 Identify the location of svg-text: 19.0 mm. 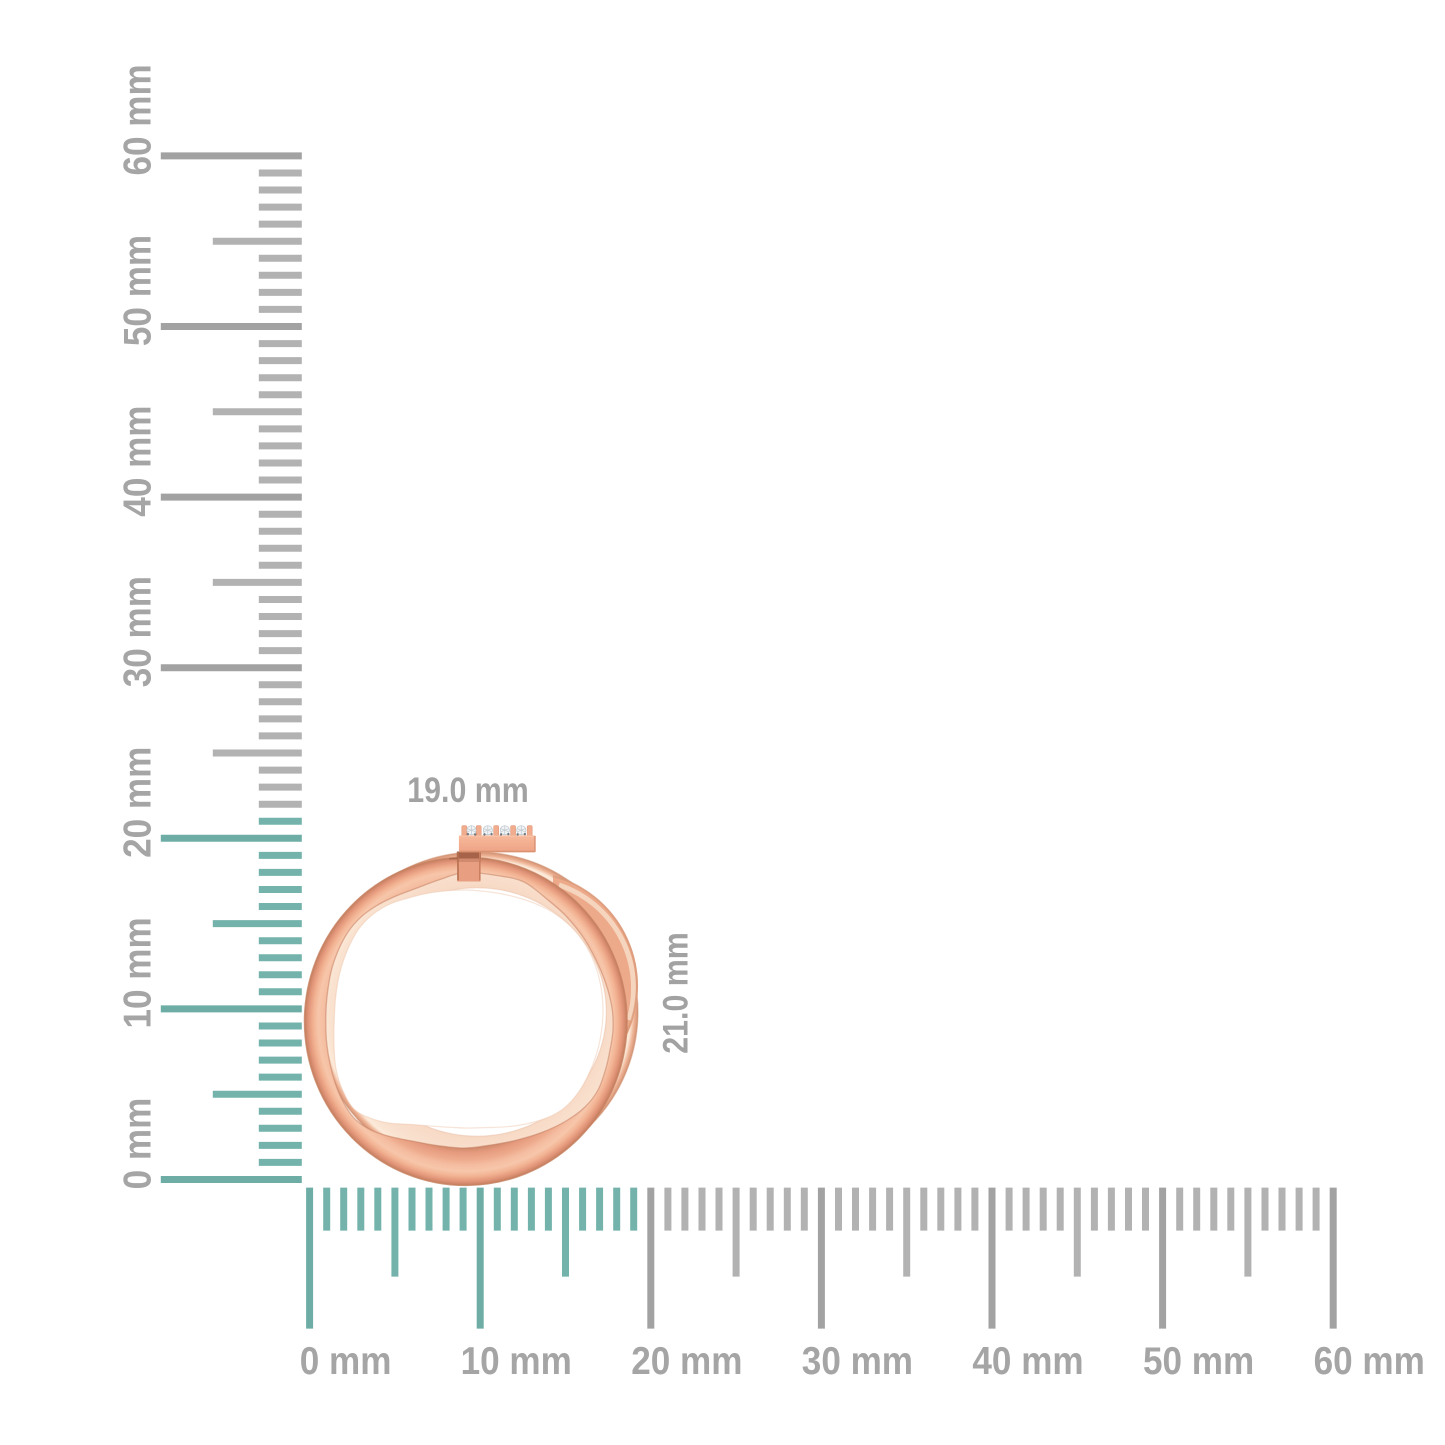
(467, 790).